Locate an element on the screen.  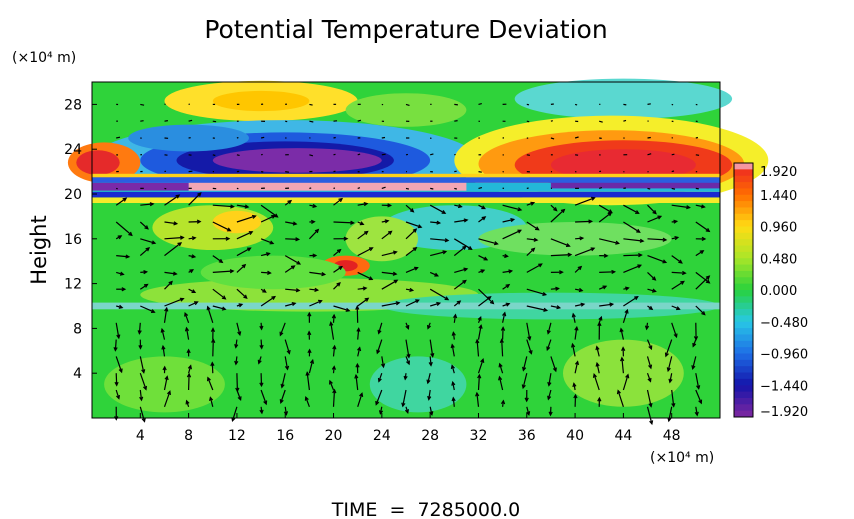
y-tick-label: 16 is located at coordinates (73, 240).